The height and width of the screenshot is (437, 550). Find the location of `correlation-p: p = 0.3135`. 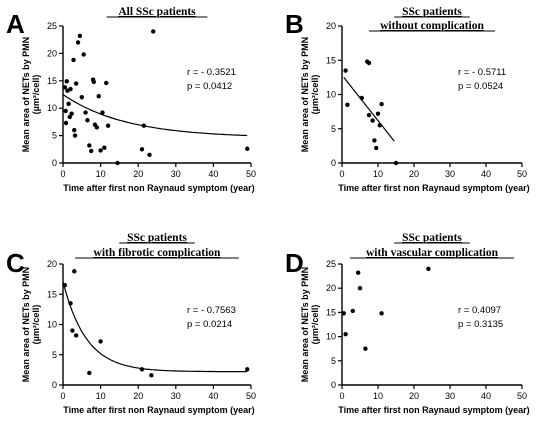

correlation-p: p = 0.3135 is located at coordinates (480, 324).